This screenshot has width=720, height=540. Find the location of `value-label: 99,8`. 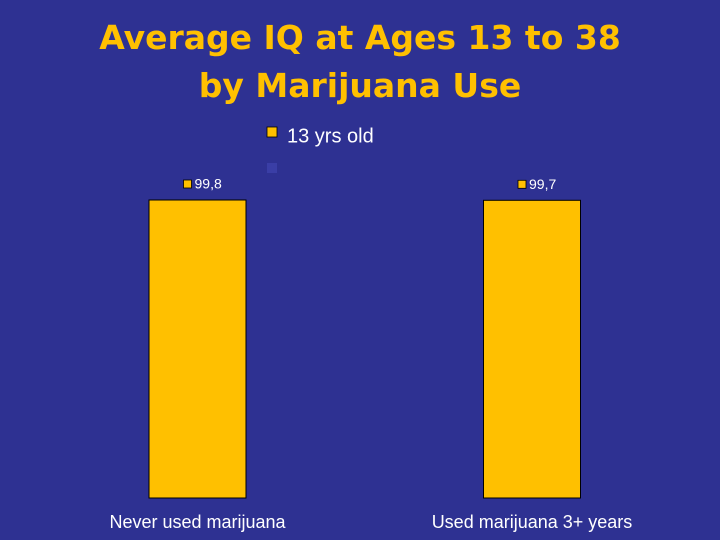

value-label: 99,8 is located at coordinates (208, 184).